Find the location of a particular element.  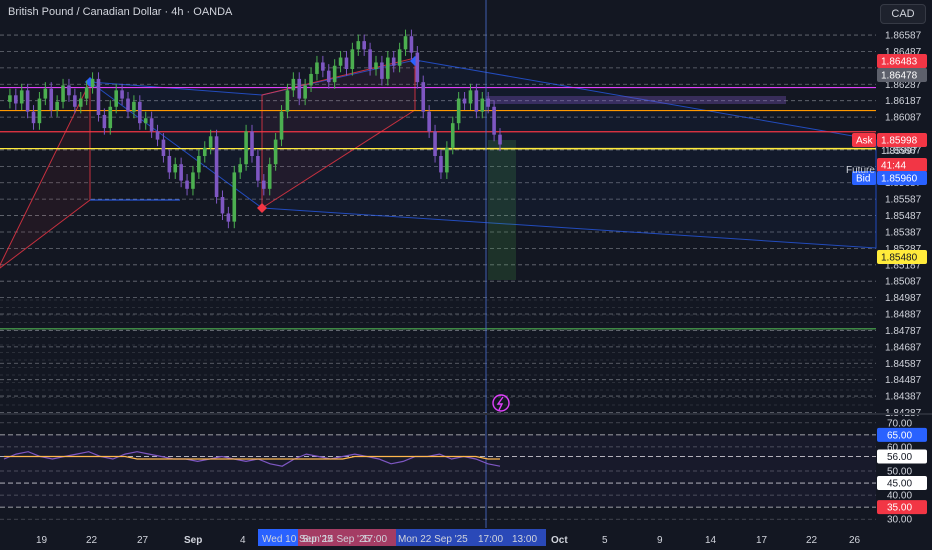

y-tick-label: 1.85487 is located at coordinates (903, 216).